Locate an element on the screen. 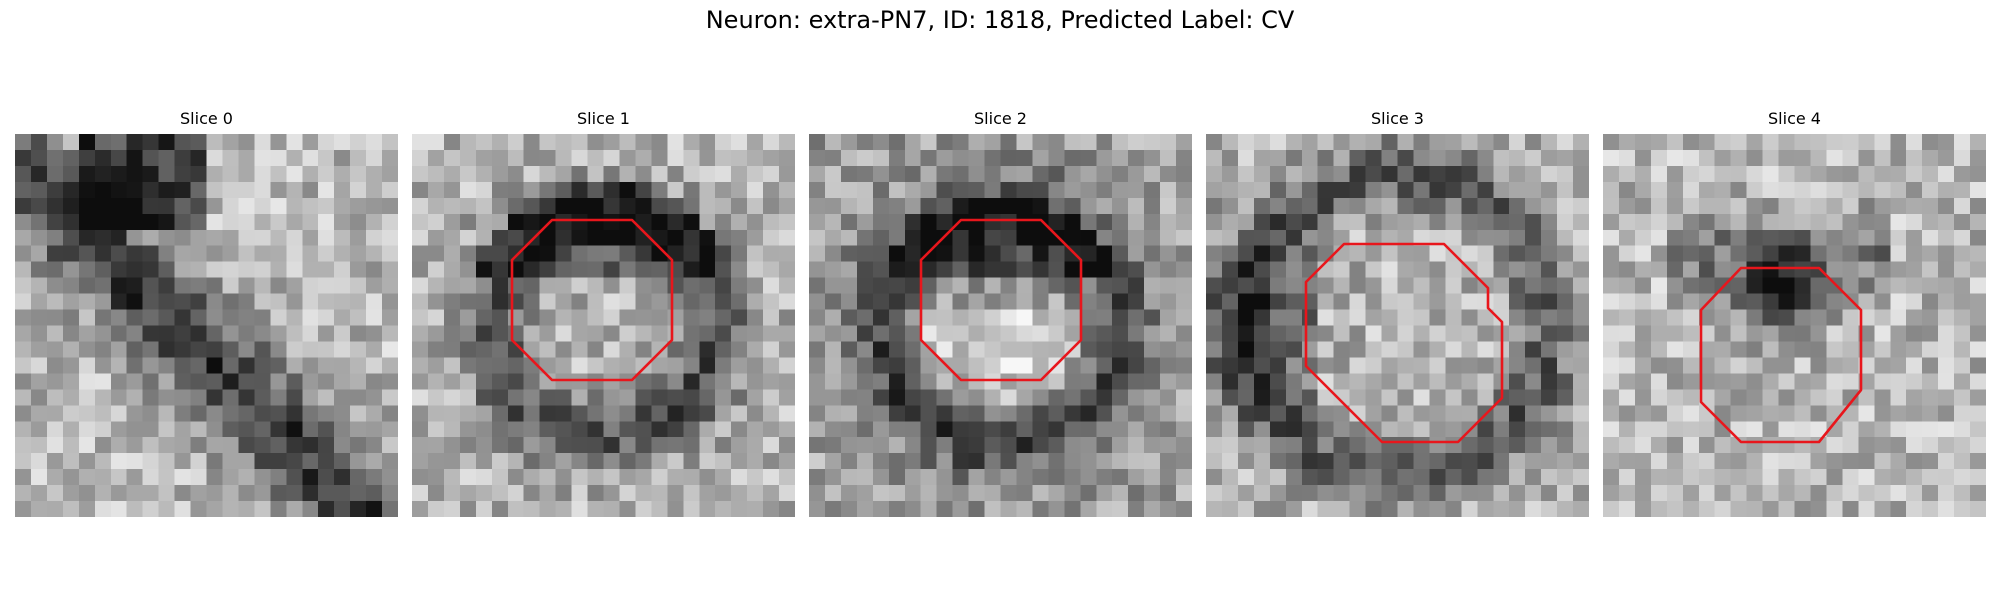 The width and height of the screenshot is (2000, 600). slice-title: Slice 4 is located at coordinates (1794, 118).